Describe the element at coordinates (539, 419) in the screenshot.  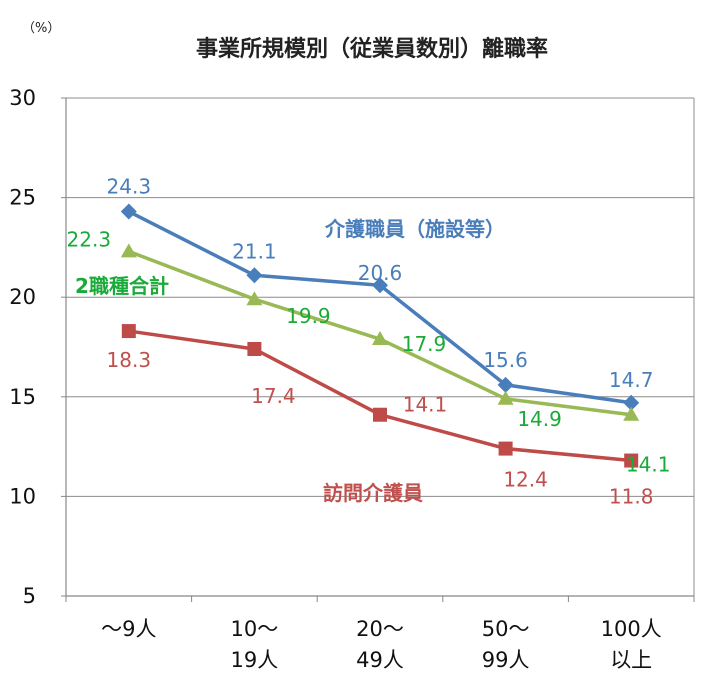
I see `data-label: 14.9` at that location.